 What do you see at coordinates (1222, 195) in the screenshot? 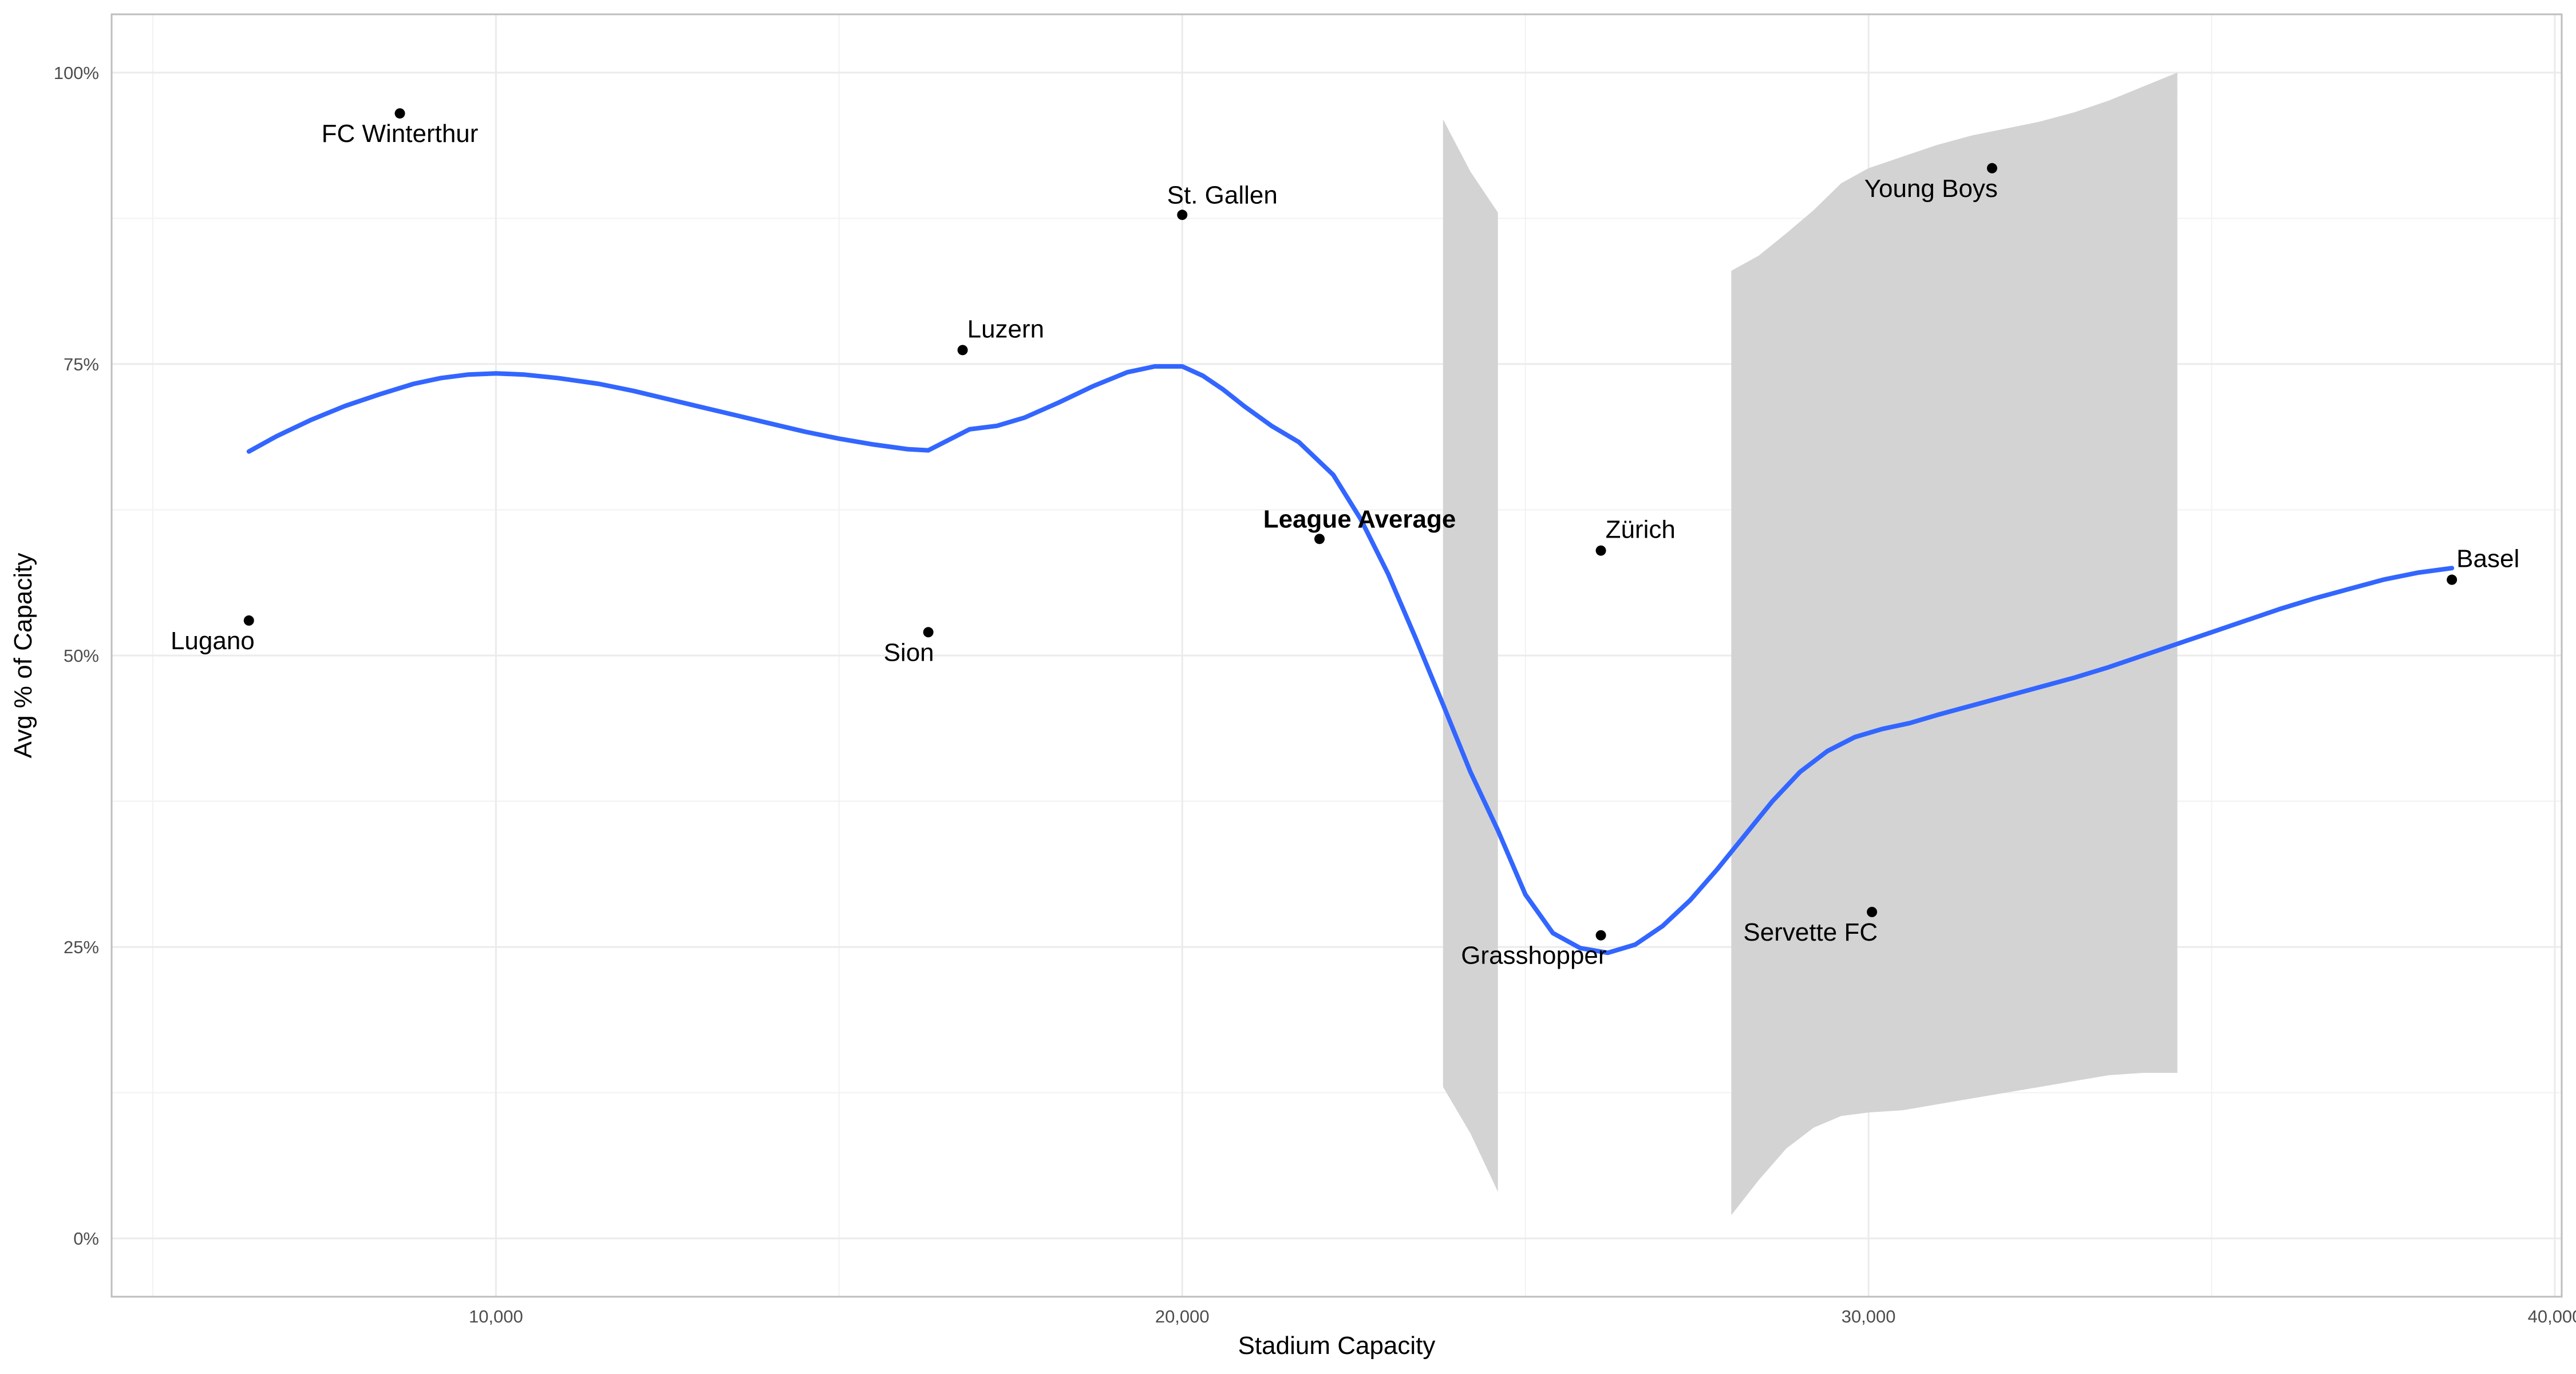
I see `point-label: St. Gallen` at bounding box center [1222, 195].